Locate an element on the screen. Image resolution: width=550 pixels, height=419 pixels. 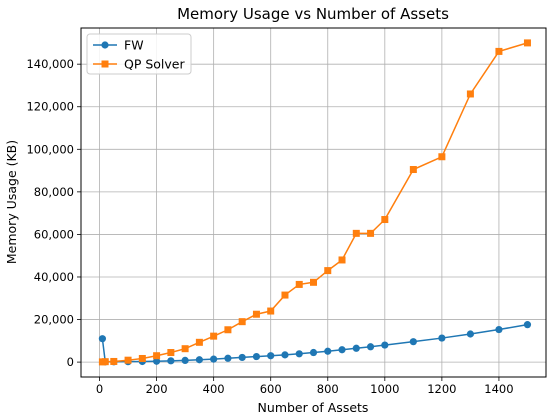
legend-item: QP Solver is located at coordinates (139, 64).